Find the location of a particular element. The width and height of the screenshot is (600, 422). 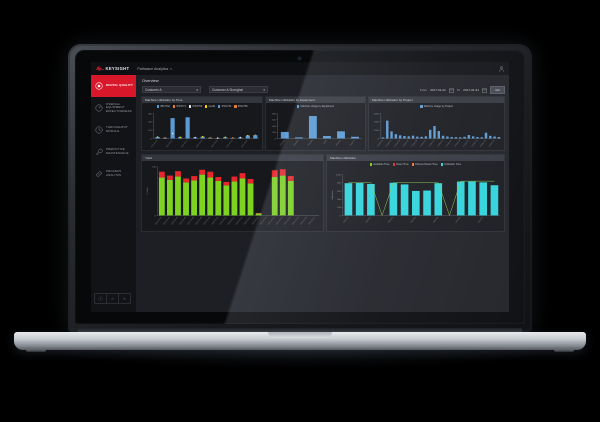

legend-item: Planned Down Time is located at coordinates (424, 164).